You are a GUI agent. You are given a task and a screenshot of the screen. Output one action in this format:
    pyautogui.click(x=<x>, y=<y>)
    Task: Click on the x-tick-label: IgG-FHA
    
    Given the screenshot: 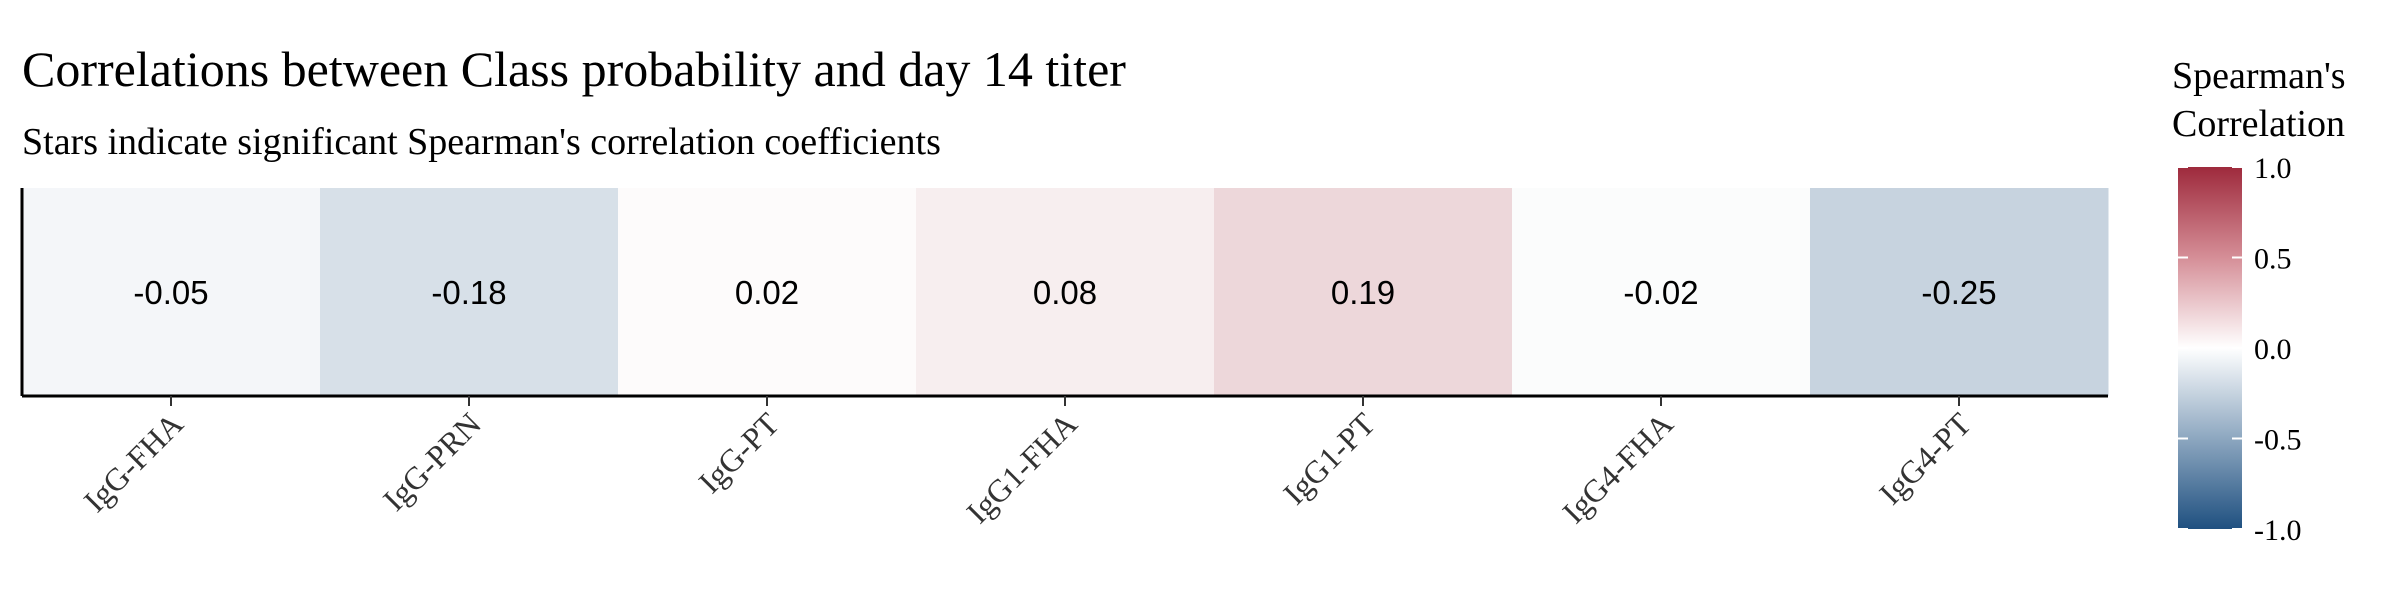 What is the action you would take?
    pyautogui.click(x=133, y=461)
    